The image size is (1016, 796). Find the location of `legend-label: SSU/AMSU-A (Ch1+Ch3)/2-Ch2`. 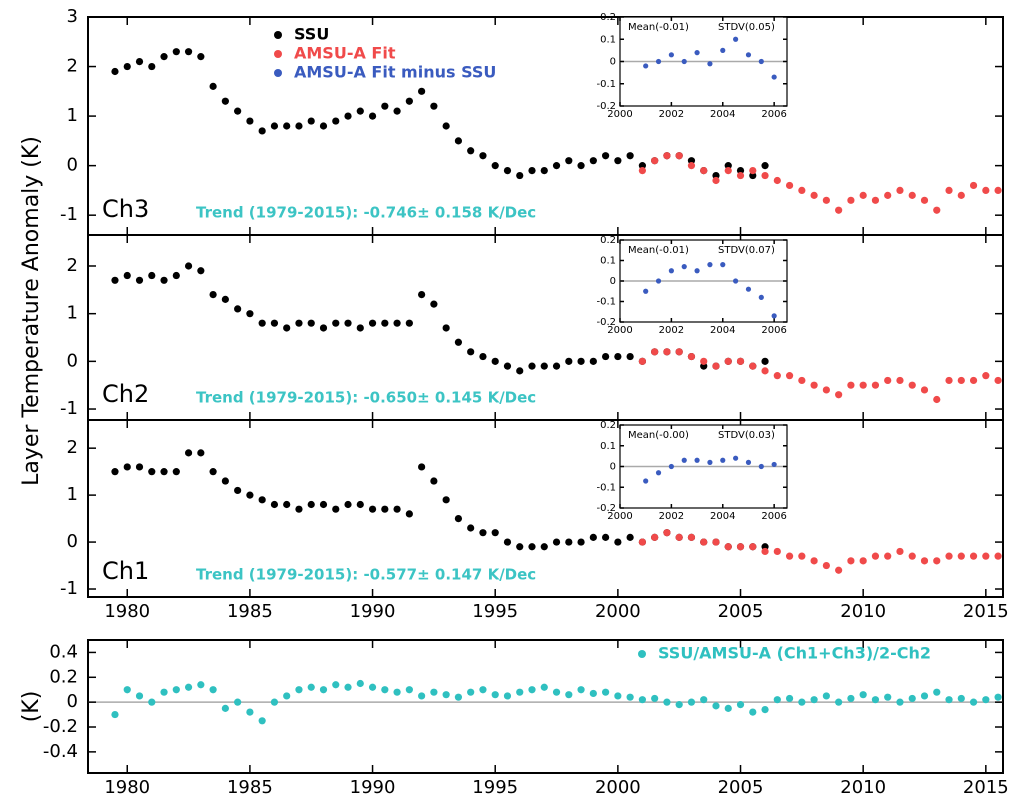

legend-label: SSU/AMSU-A (Ch1+Ch3)/2-Ch2 is located at coordinates (794, 653).